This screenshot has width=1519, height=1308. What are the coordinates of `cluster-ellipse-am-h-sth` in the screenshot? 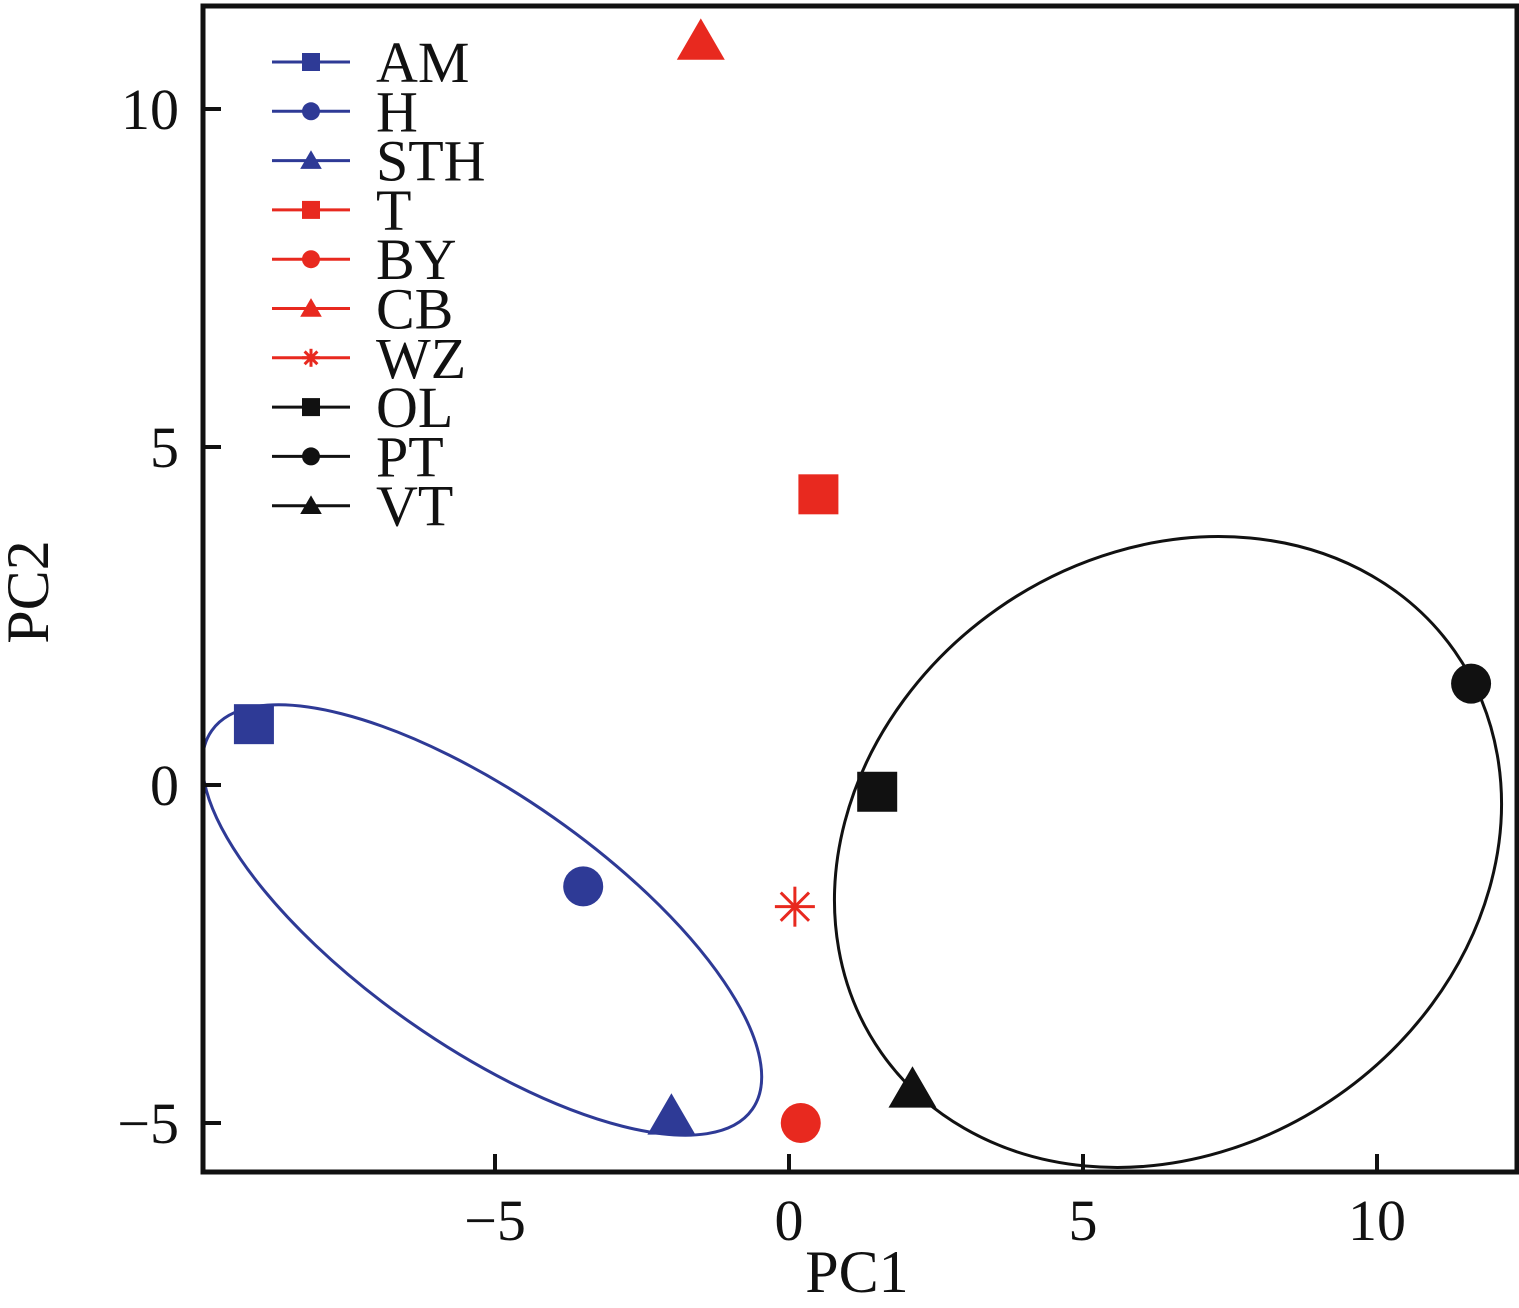 It's located at (482, 920).